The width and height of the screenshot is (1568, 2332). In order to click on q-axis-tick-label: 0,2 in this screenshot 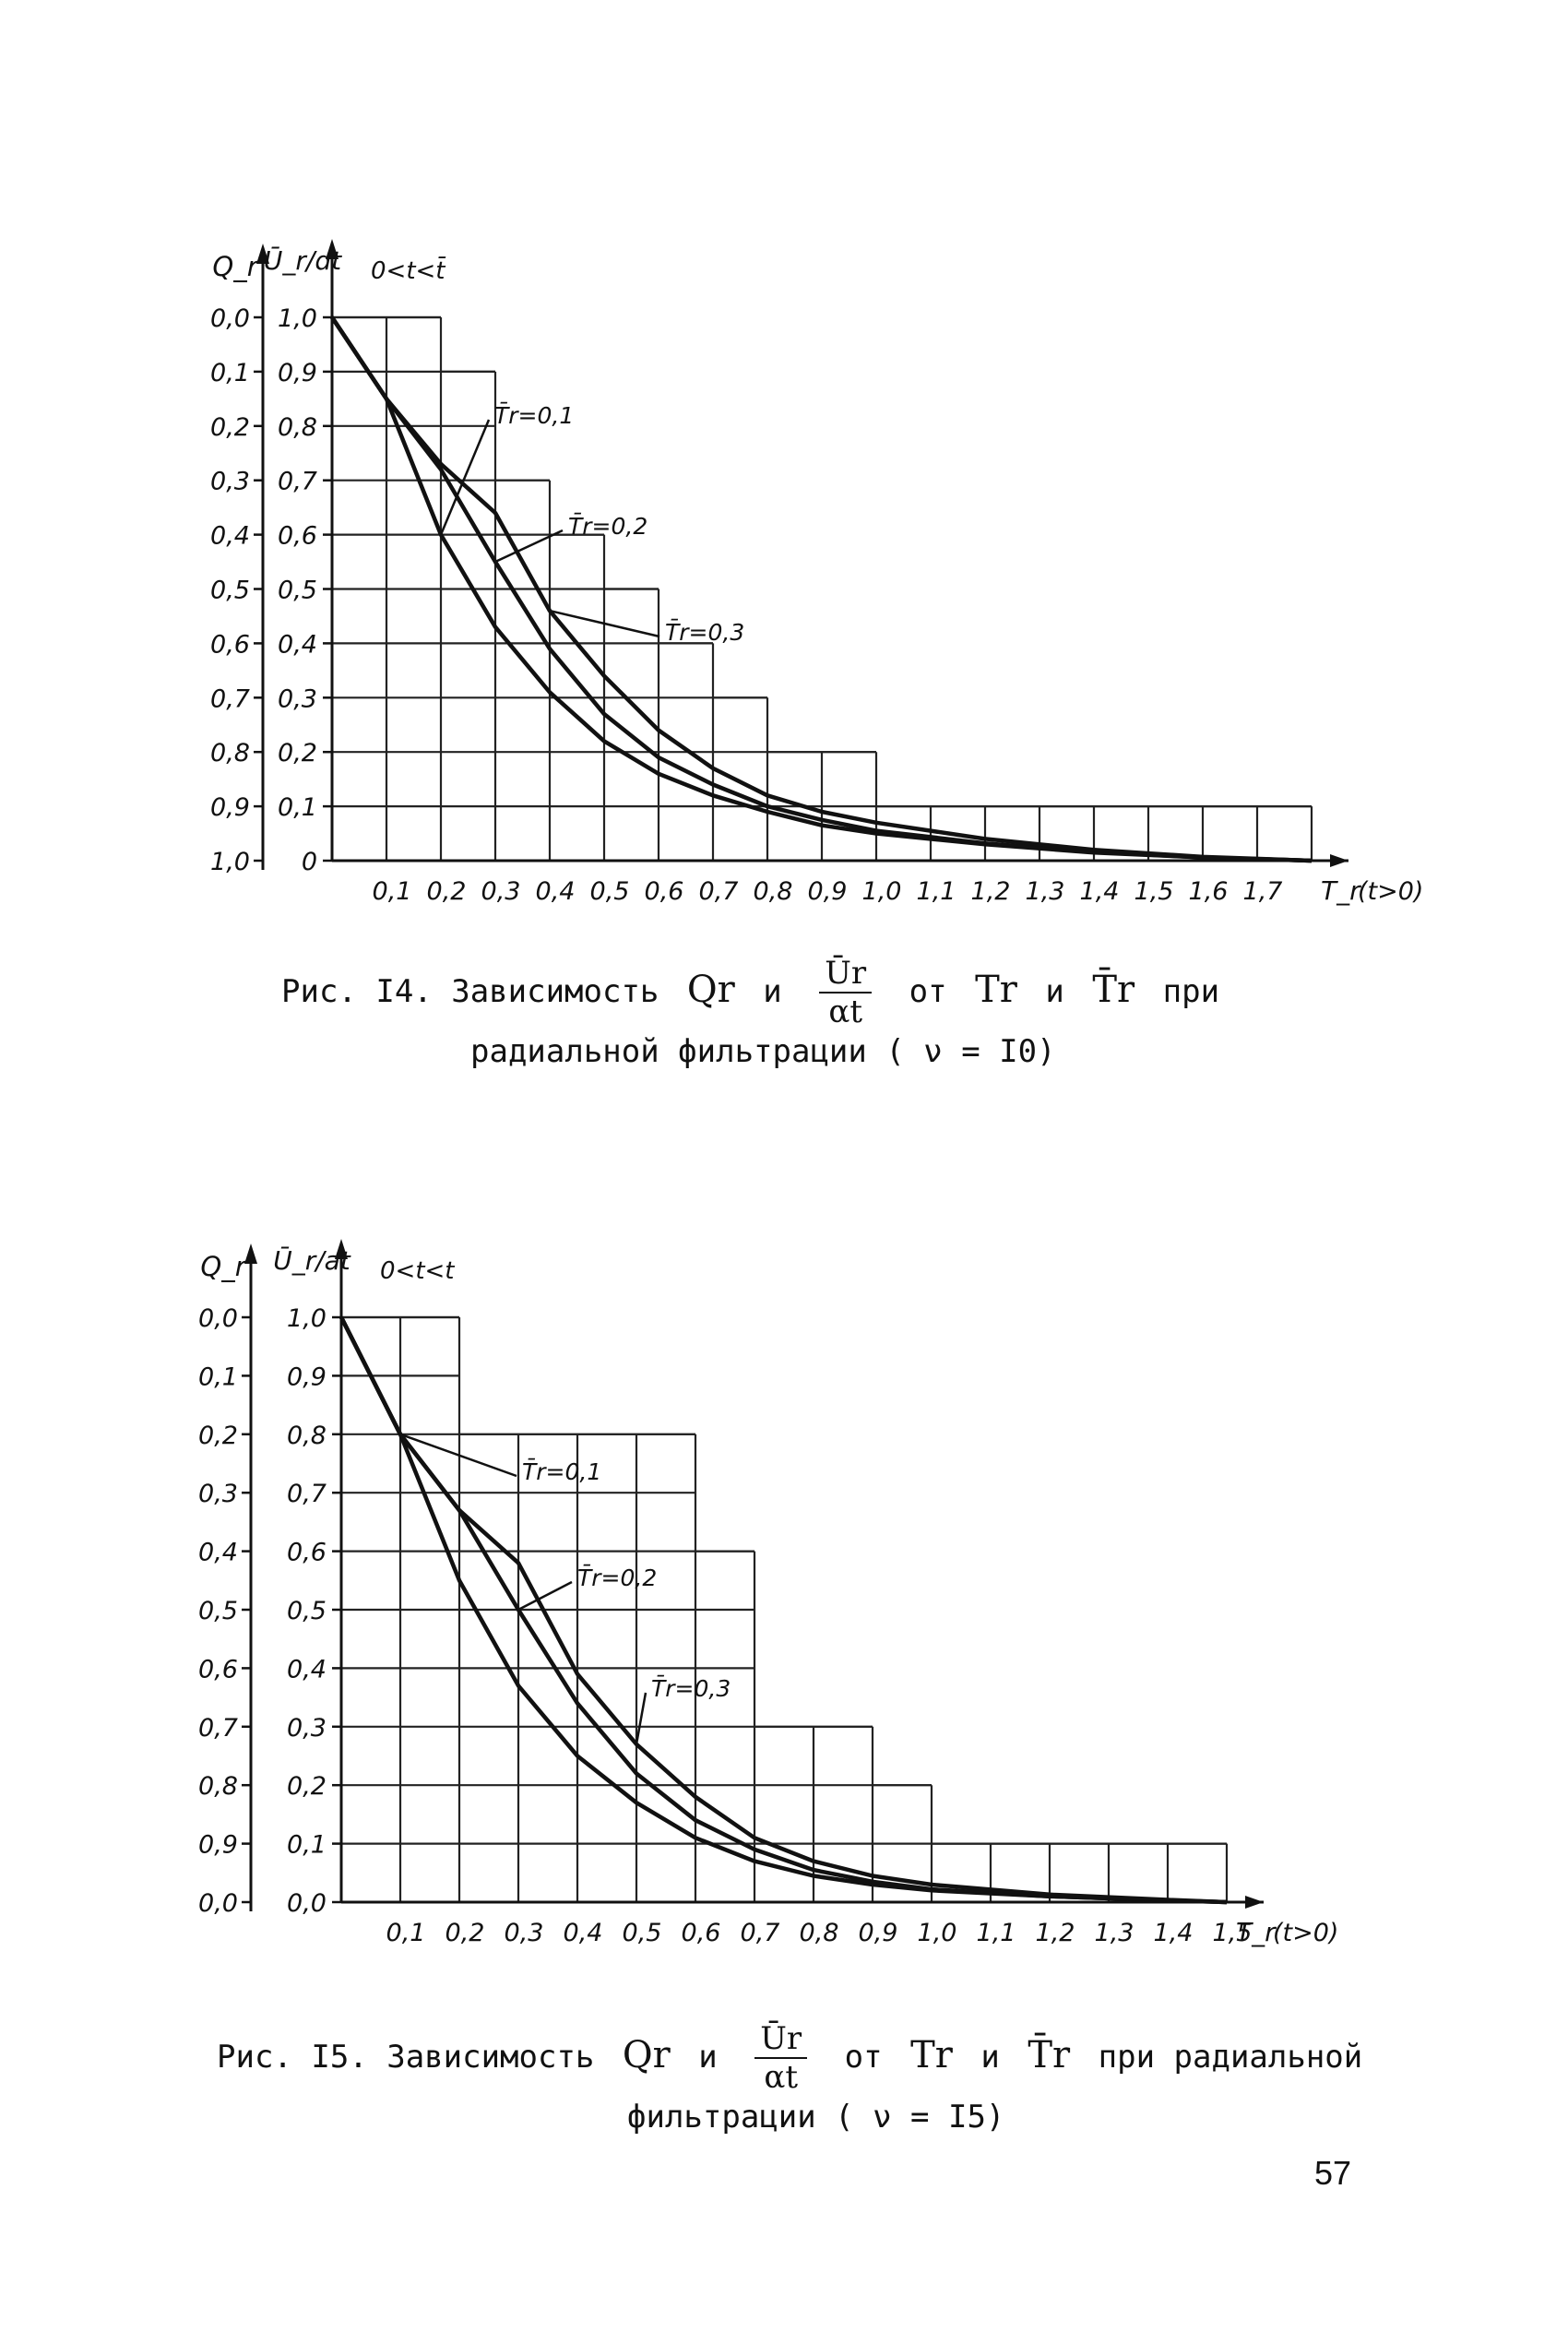, I will do `click(230, 428)`.